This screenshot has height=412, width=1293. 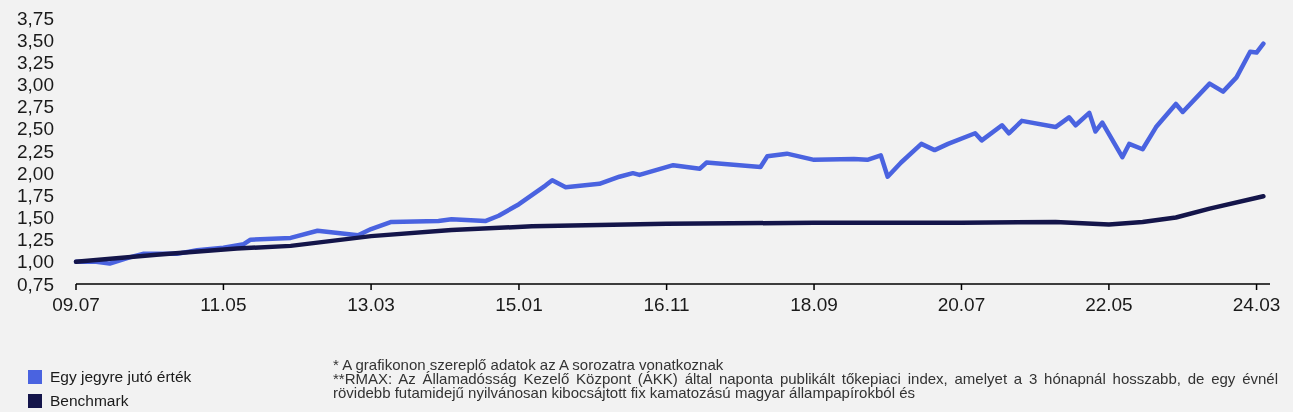 What do you see at coordinates (121, 377) in the screenshot?
I see `legend-label: Egy jegyre jutó érték` at bounding box center [121, 377].